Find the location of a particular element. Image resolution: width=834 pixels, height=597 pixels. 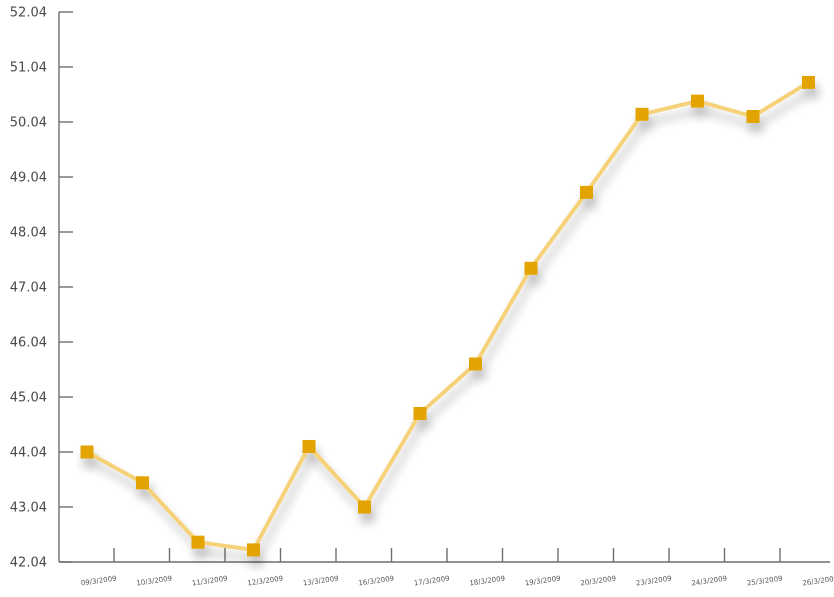

x-tick-label: 26/3/2009 is located at coordinates (818, 581).